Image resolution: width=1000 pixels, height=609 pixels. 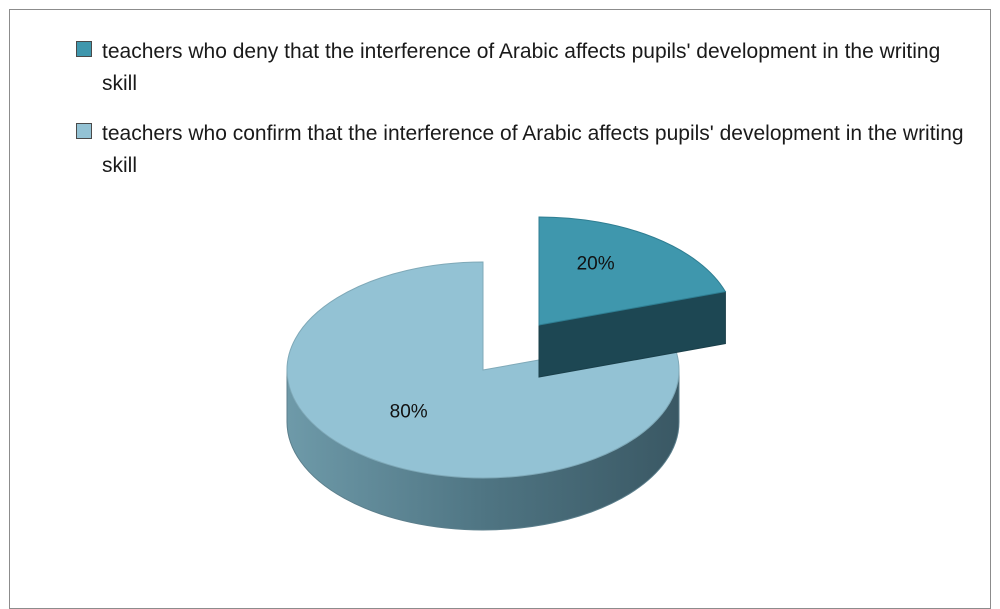 I want to click on data-label-confirm: 80%, so click(x=409, y=412).